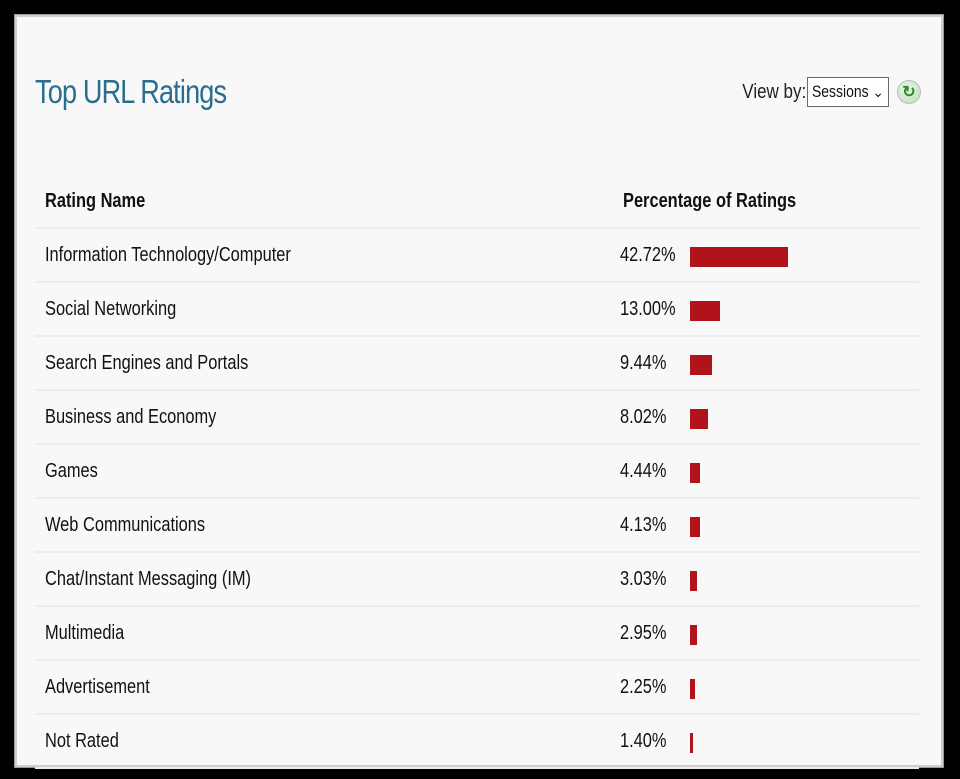 The width and height of the screenshot is (960, 779). I want to click on rating-percent: 13.00%, so click(648, 308).